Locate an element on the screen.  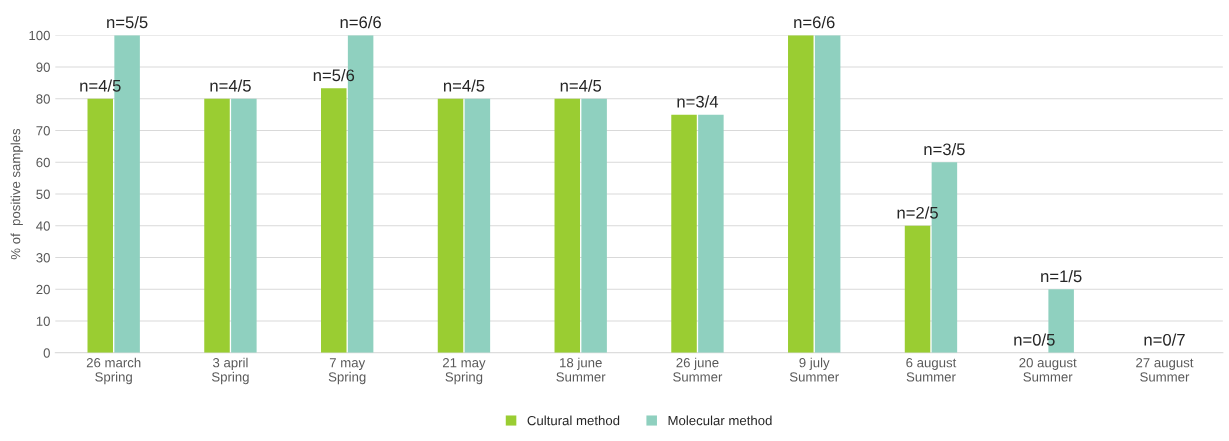
x-tick-label: 27 august Summer is located at coordinates (1165, 370).